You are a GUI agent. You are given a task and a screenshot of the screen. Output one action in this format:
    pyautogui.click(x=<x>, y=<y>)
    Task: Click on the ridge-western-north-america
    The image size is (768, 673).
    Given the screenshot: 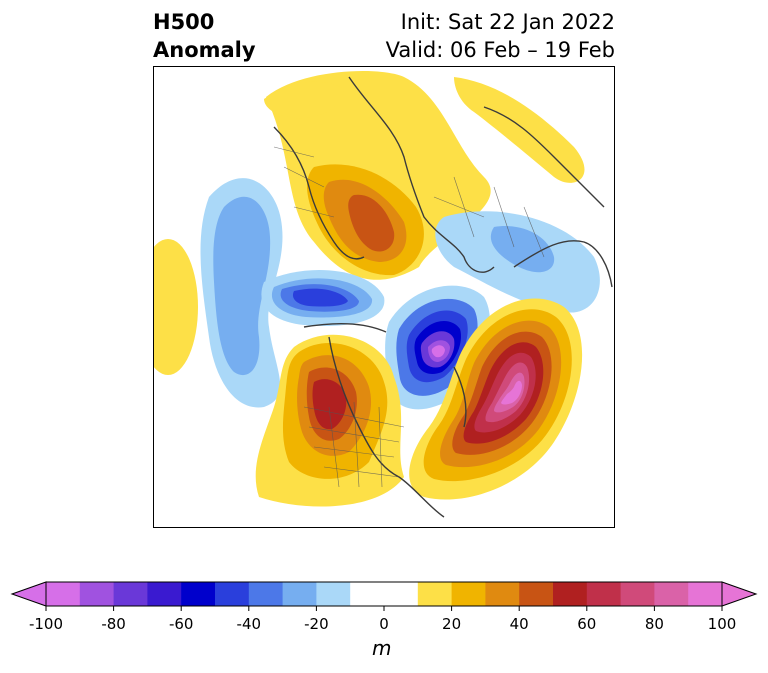 What is the action you would take?
    pyautogui.click(x=329, y=420)
    